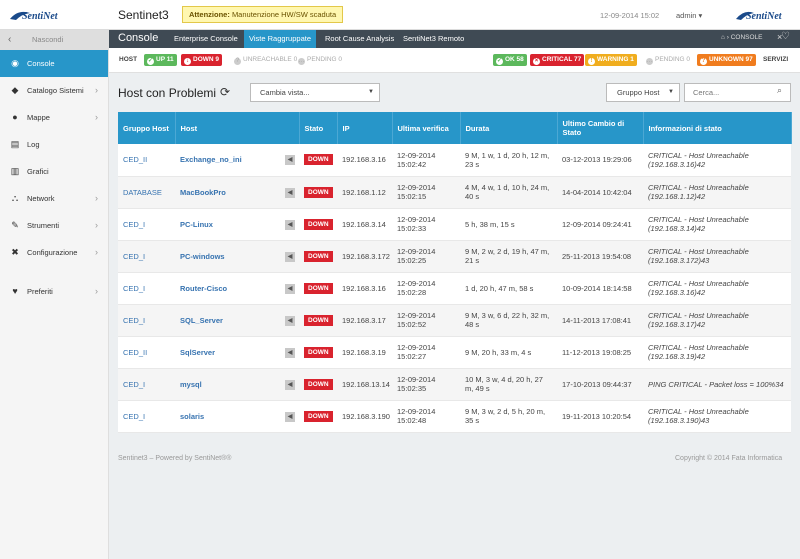 The width and height of the screenshot is (800, 559). What do you see at coordinates (192, 416) in the screenshot?
I see `host-link: solaris` at bounding box center [192, 416].